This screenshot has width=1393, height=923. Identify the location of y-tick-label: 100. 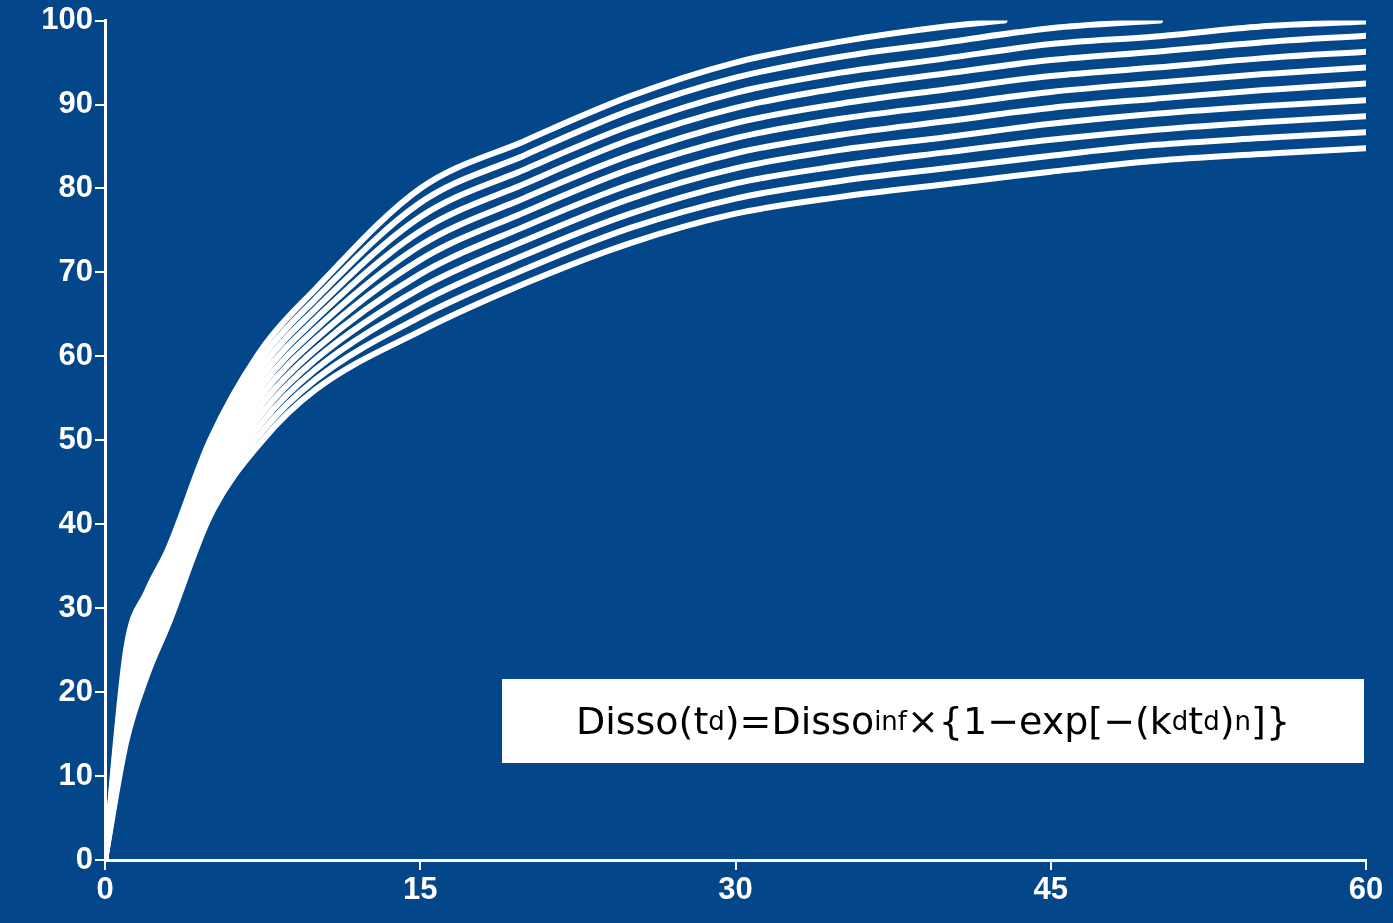
(67, 19).